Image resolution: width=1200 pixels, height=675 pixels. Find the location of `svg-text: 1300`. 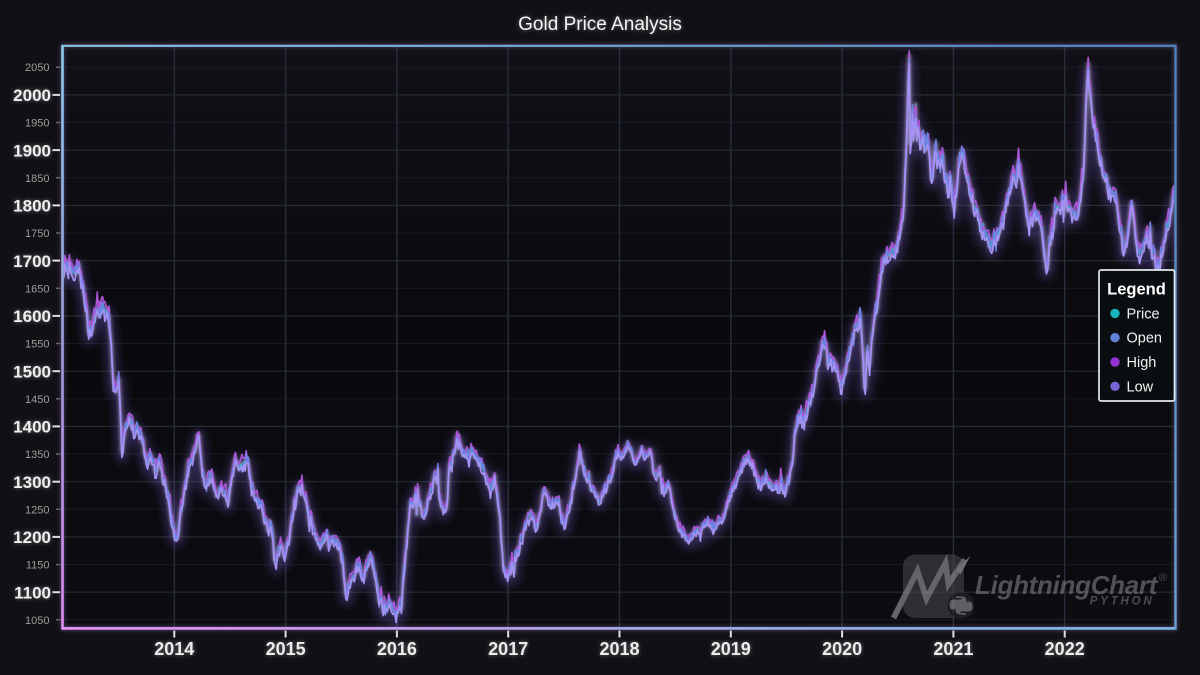

svg-text: 1300 is located at coordinates (32, 482).